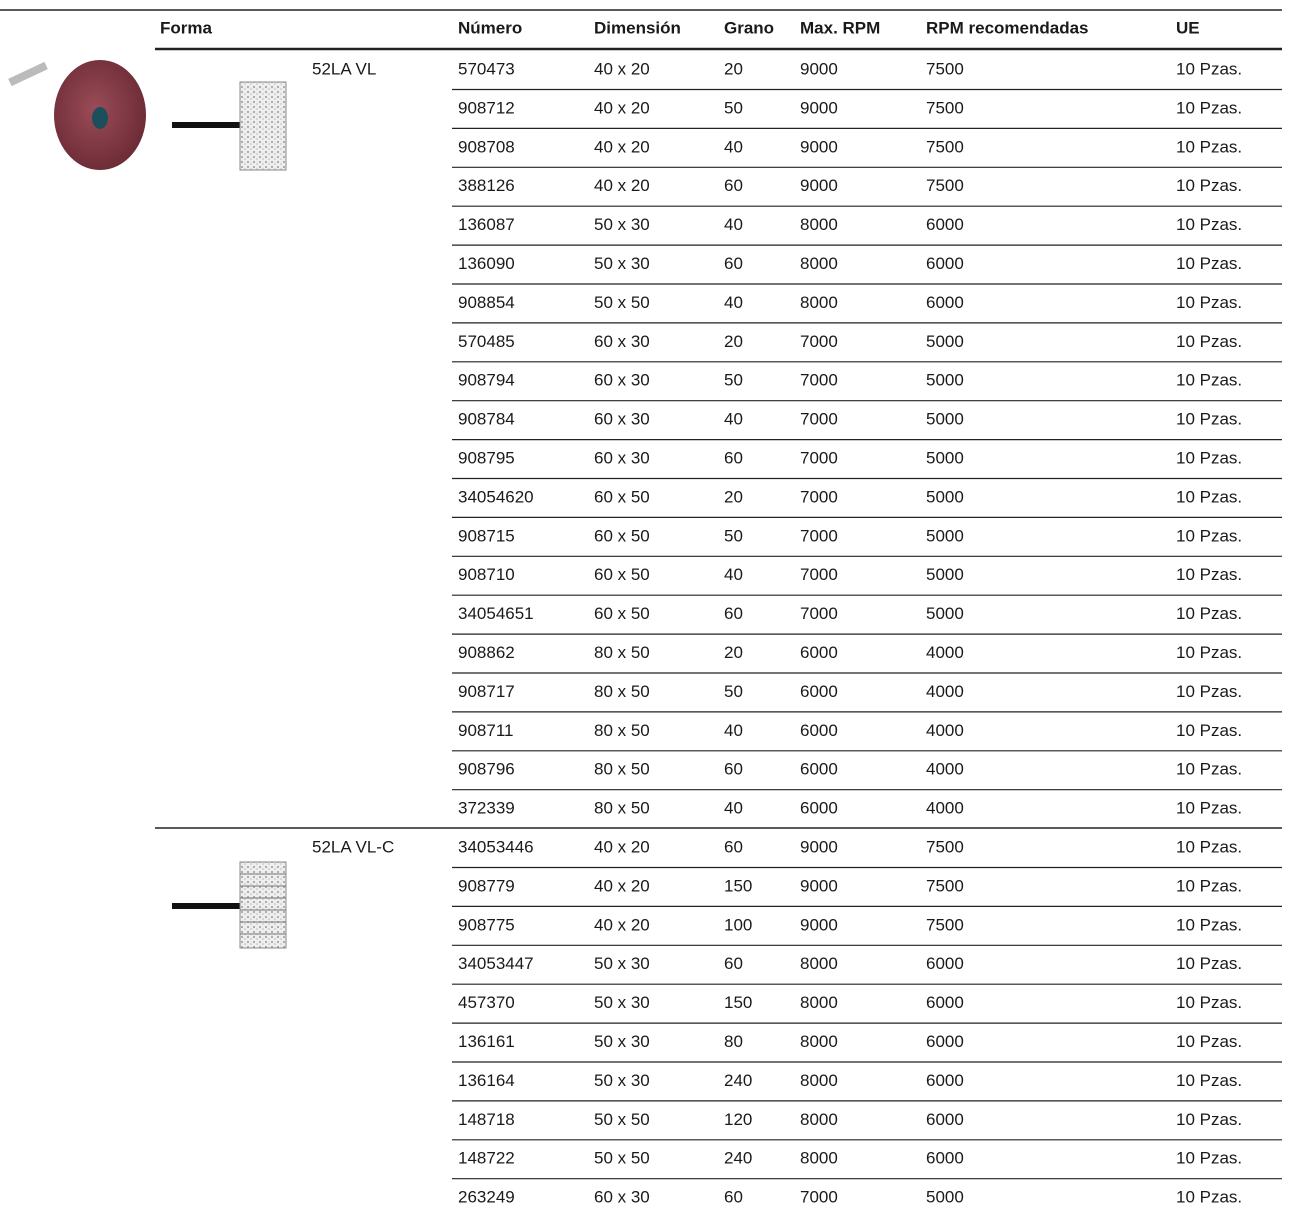 The width and height of the screenshot is (1302, 1215). Describe the element at coordinates (622, 769) in the screenshot. I see `cell: 80 x 50` at that location.